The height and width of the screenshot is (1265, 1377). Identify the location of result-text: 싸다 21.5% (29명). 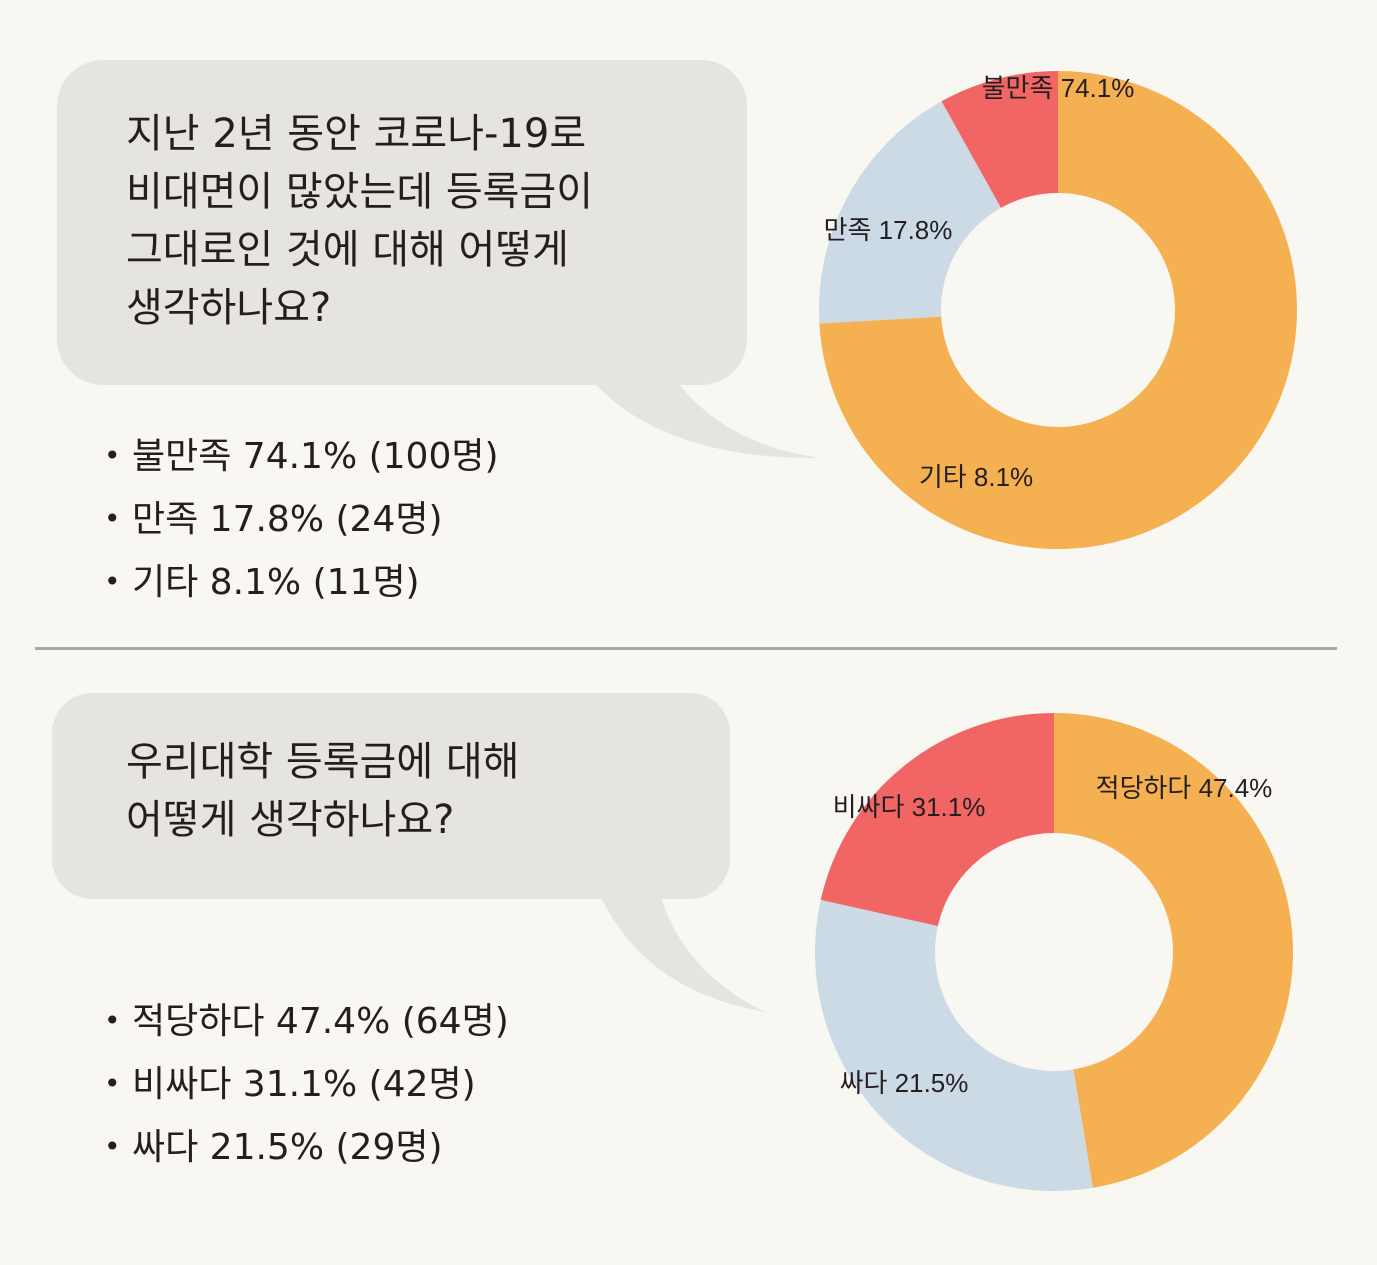
(287, 1147).